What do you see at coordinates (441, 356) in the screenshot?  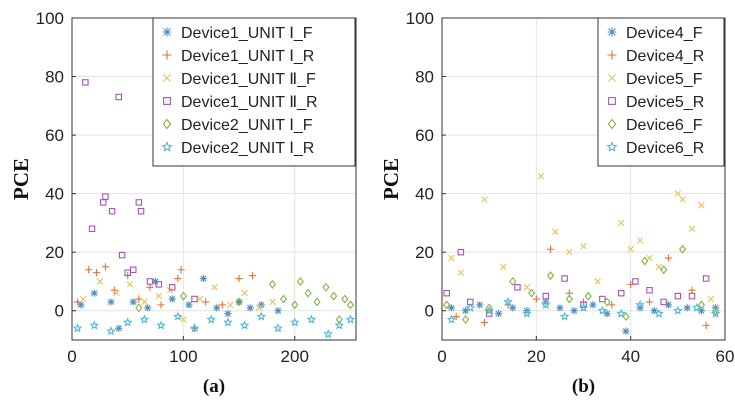 I see `x-tick-label: 0` at bounding box center [441, 356].